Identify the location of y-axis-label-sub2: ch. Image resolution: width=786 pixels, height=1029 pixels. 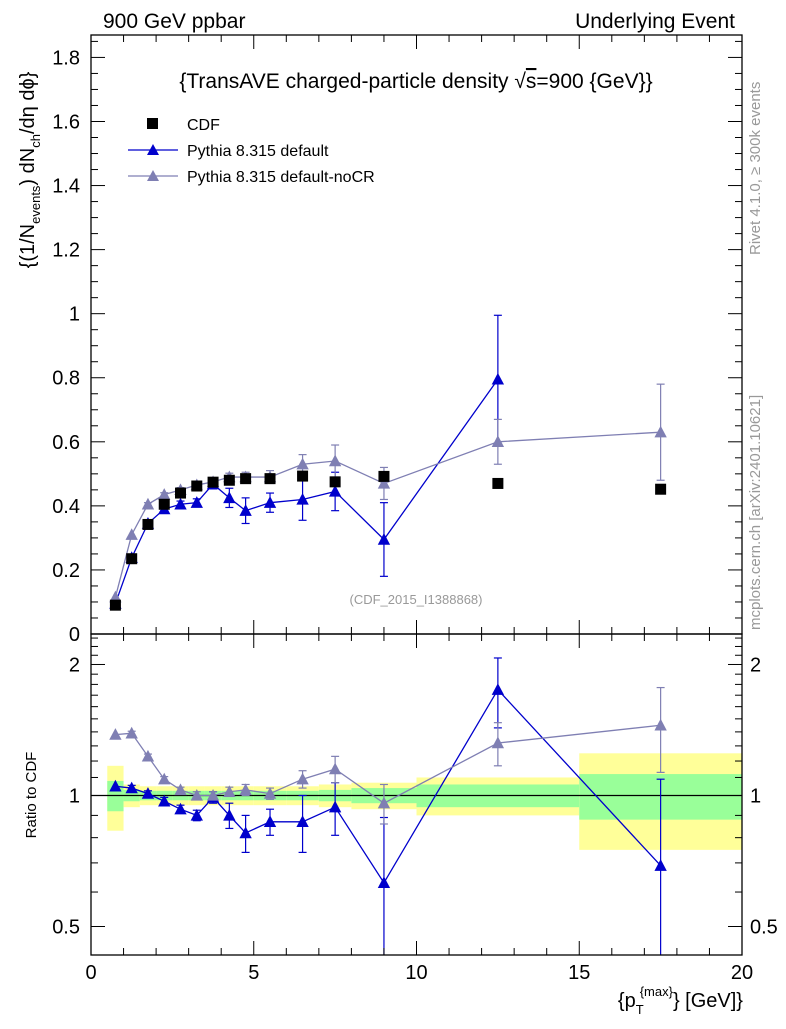
(35, 141).